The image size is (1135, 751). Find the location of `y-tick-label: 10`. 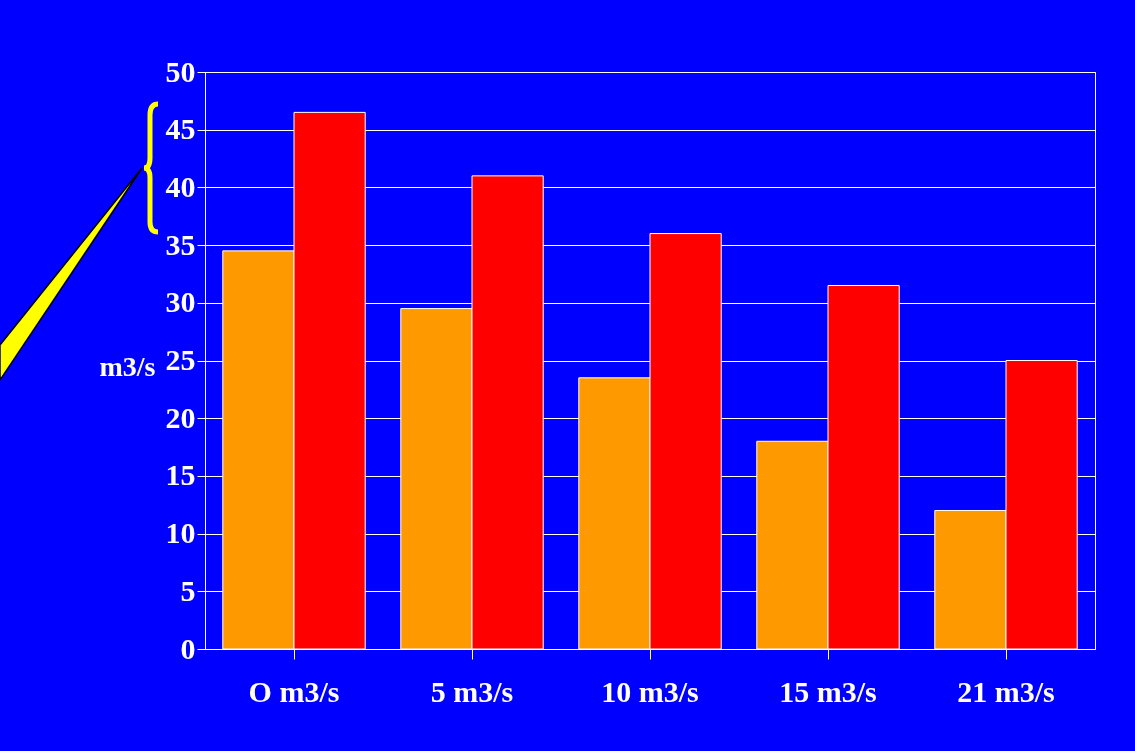

y-tick-label: 10 is located at coordinates (180, 533).